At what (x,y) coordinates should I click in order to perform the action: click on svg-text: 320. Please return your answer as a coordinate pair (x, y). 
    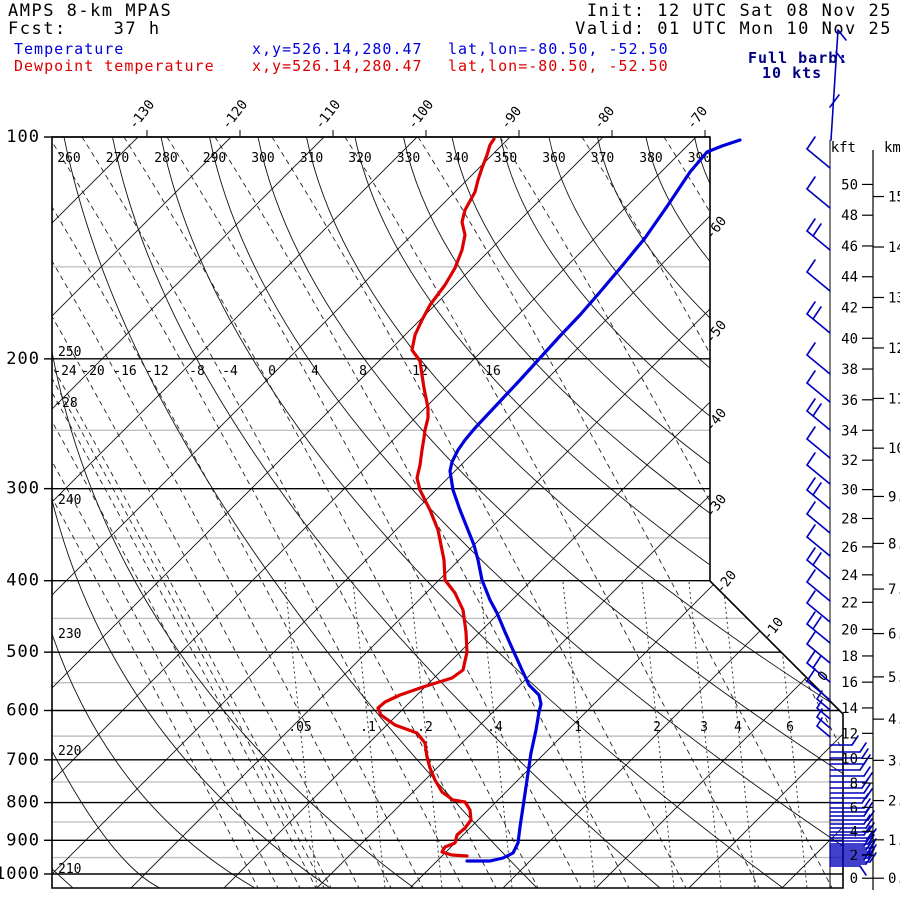
    Looking at the image, I should click on (359, 158).